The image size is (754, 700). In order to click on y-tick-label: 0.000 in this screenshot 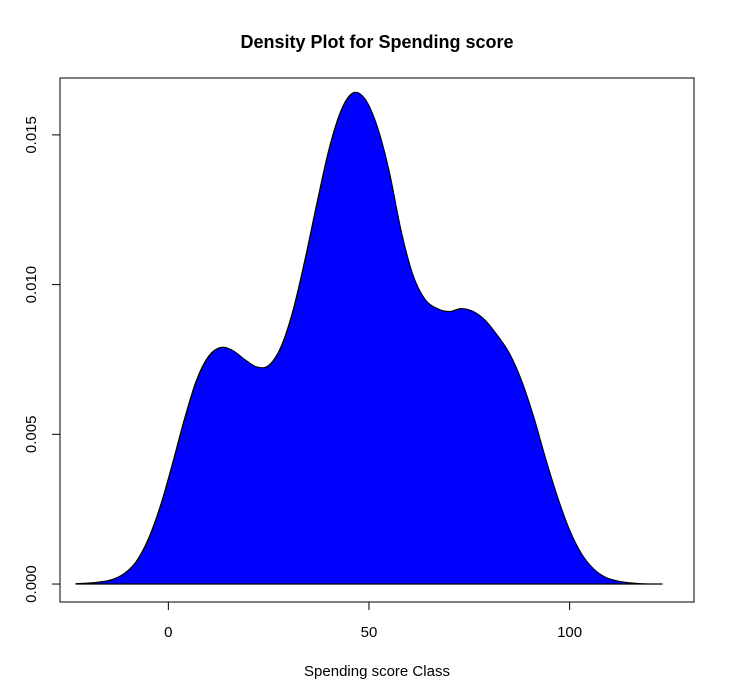, I will do `click(31, 584)`.